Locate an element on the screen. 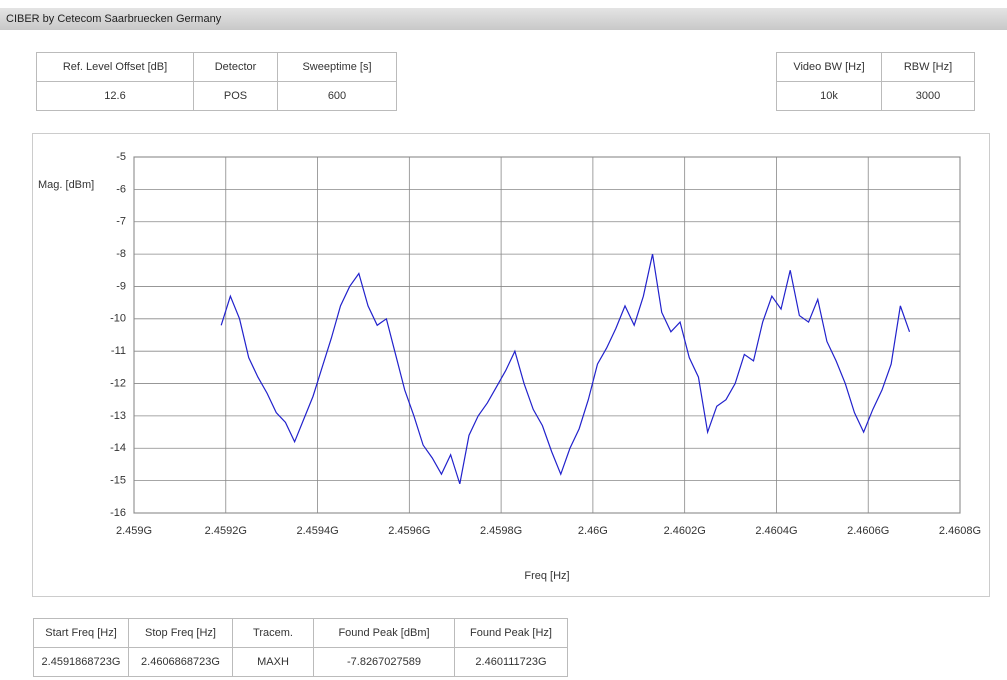  table-row: Video BW [Hz] RBW [Hz] is located at coordinates (875, 67).